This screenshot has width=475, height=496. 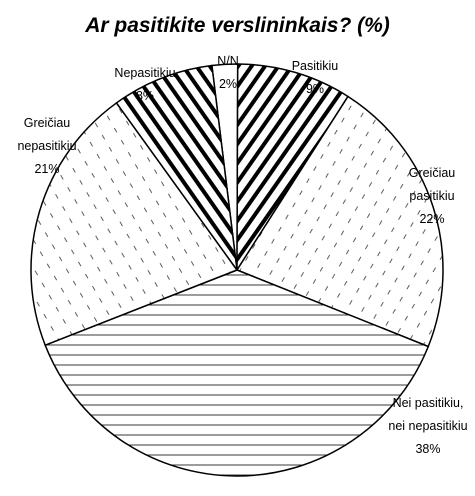 I want to click on slice-value: 21%, so click(x=47, y=169).